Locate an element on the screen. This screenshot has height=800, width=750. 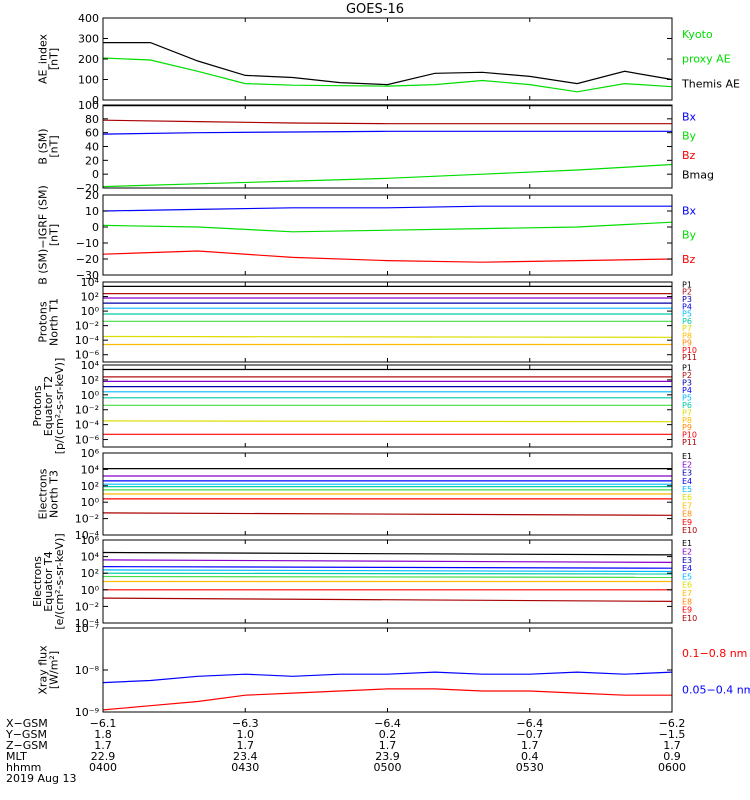
x-row-value: −6.1 is located at coordinates (103, 723).